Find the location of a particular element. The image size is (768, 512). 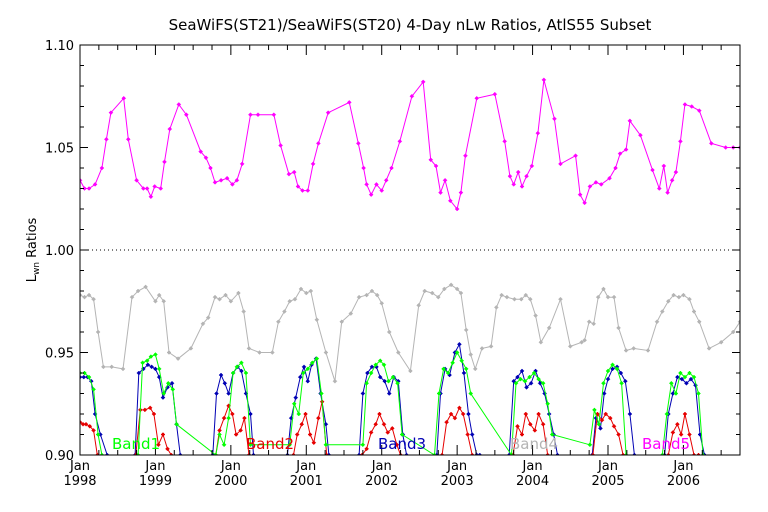

legend-band1: Band1 is located at coordinates (136, 444).